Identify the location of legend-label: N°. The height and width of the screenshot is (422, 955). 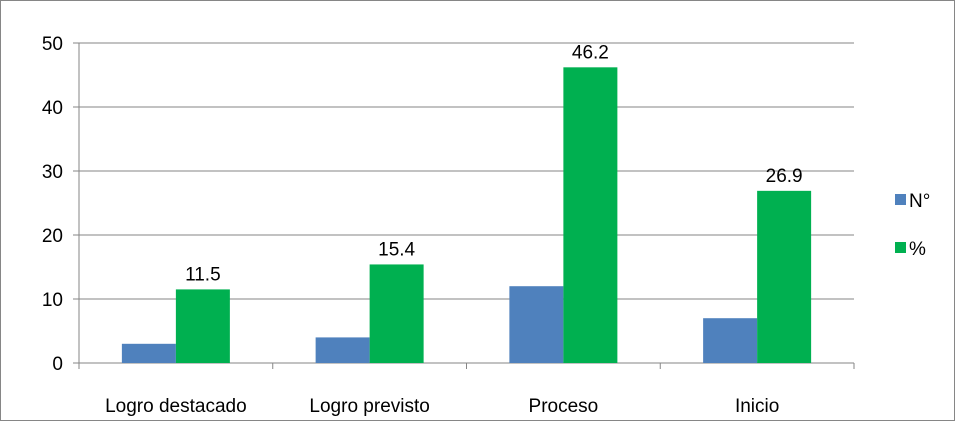
(919, 201).